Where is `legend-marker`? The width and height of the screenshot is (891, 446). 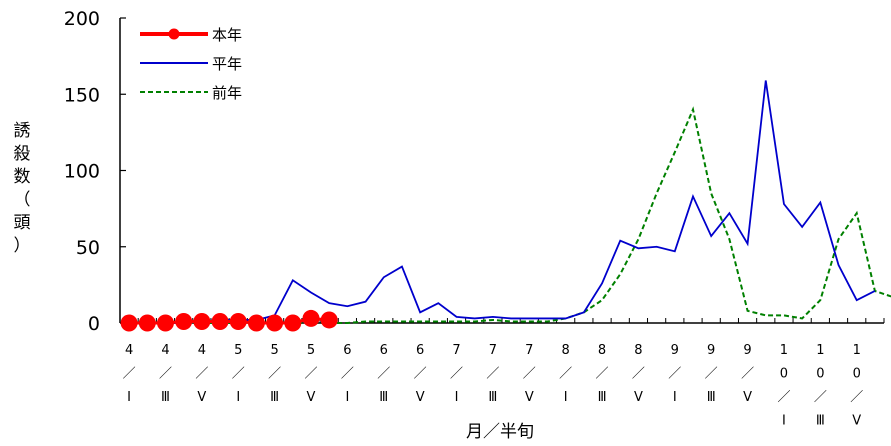 legend-marker is located at coordinates (174, 34).